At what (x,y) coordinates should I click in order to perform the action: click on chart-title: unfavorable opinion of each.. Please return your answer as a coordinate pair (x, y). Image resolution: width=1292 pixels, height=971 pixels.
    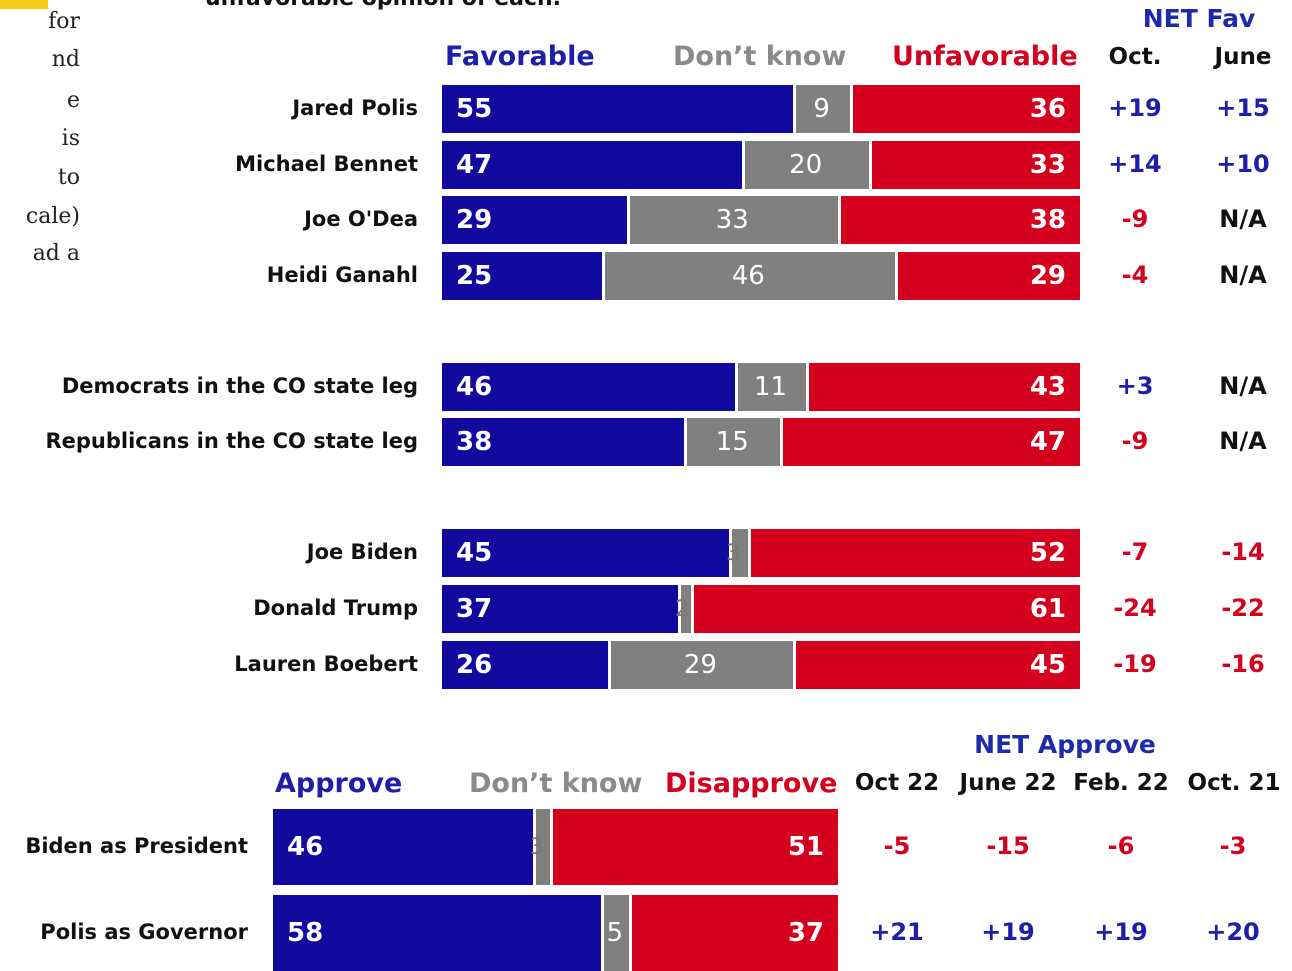
    Looking at the image, I should click on (383, 5).